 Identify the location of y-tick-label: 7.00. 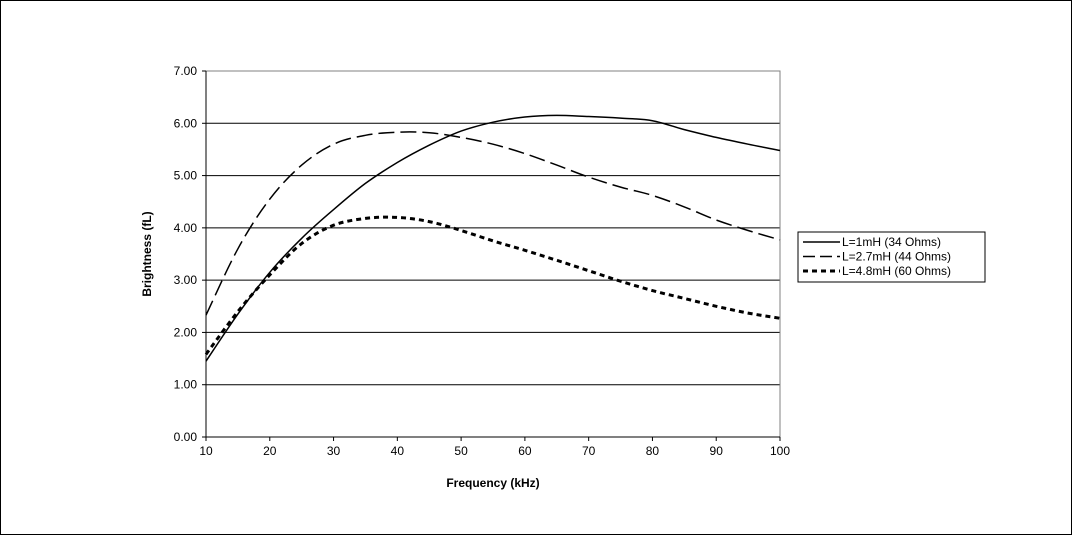
(186, 71).